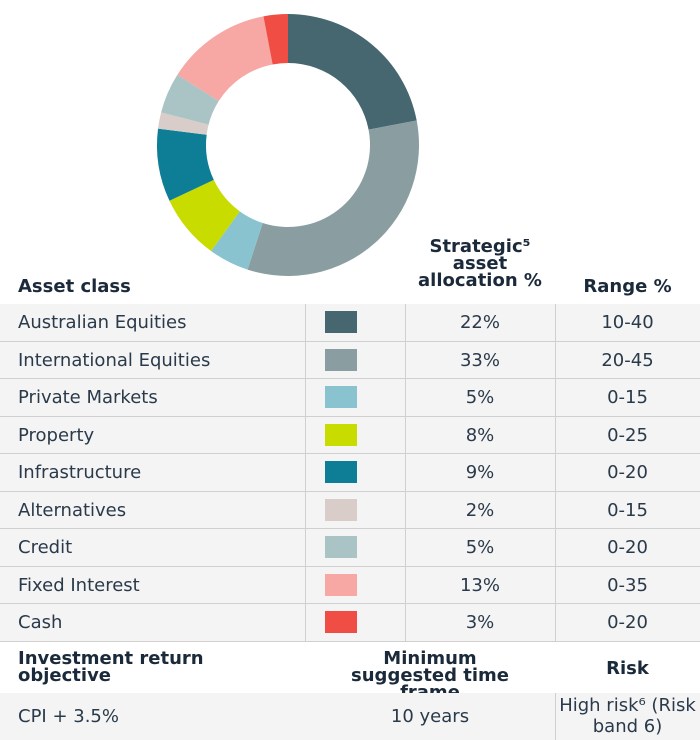 Image resolution: width=700 pixels, height=740 pixels. Describe the element at coordinates (480, 435) in the screenshot. I see `allocation: 8%` at that location.